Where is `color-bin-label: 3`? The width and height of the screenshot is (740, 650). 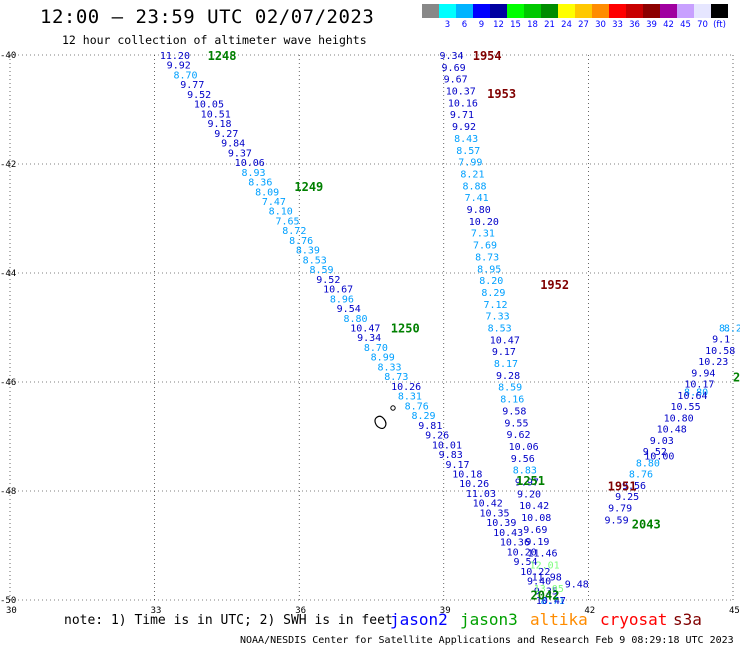
color-bin-label: 3 is located at coordinates (447, 25).